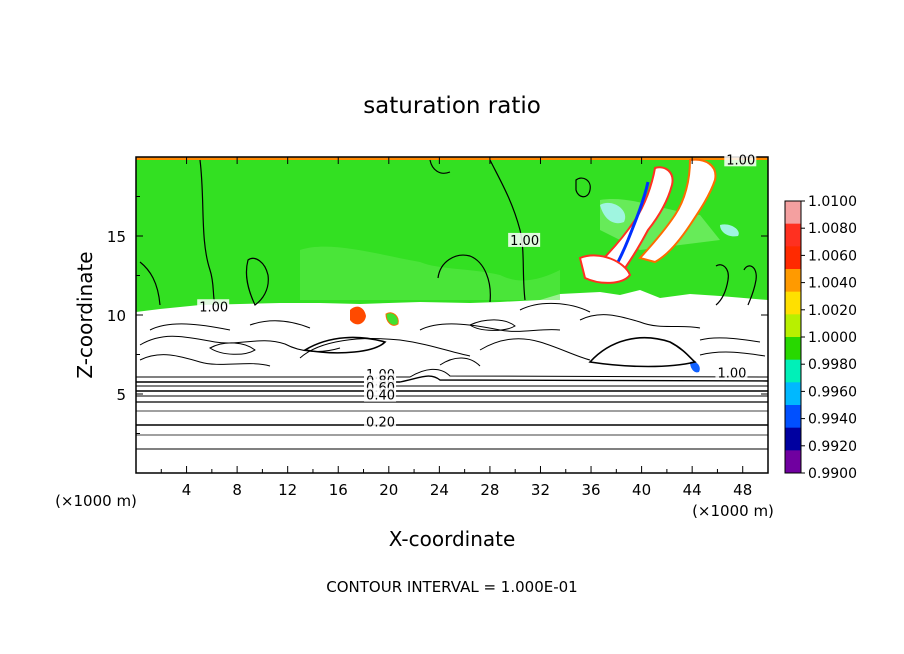 This screenshot has width=904, height=654. Describe the element at coordinates (677, 211) in the screenshot. I see `subsaturated-streak` at that location.